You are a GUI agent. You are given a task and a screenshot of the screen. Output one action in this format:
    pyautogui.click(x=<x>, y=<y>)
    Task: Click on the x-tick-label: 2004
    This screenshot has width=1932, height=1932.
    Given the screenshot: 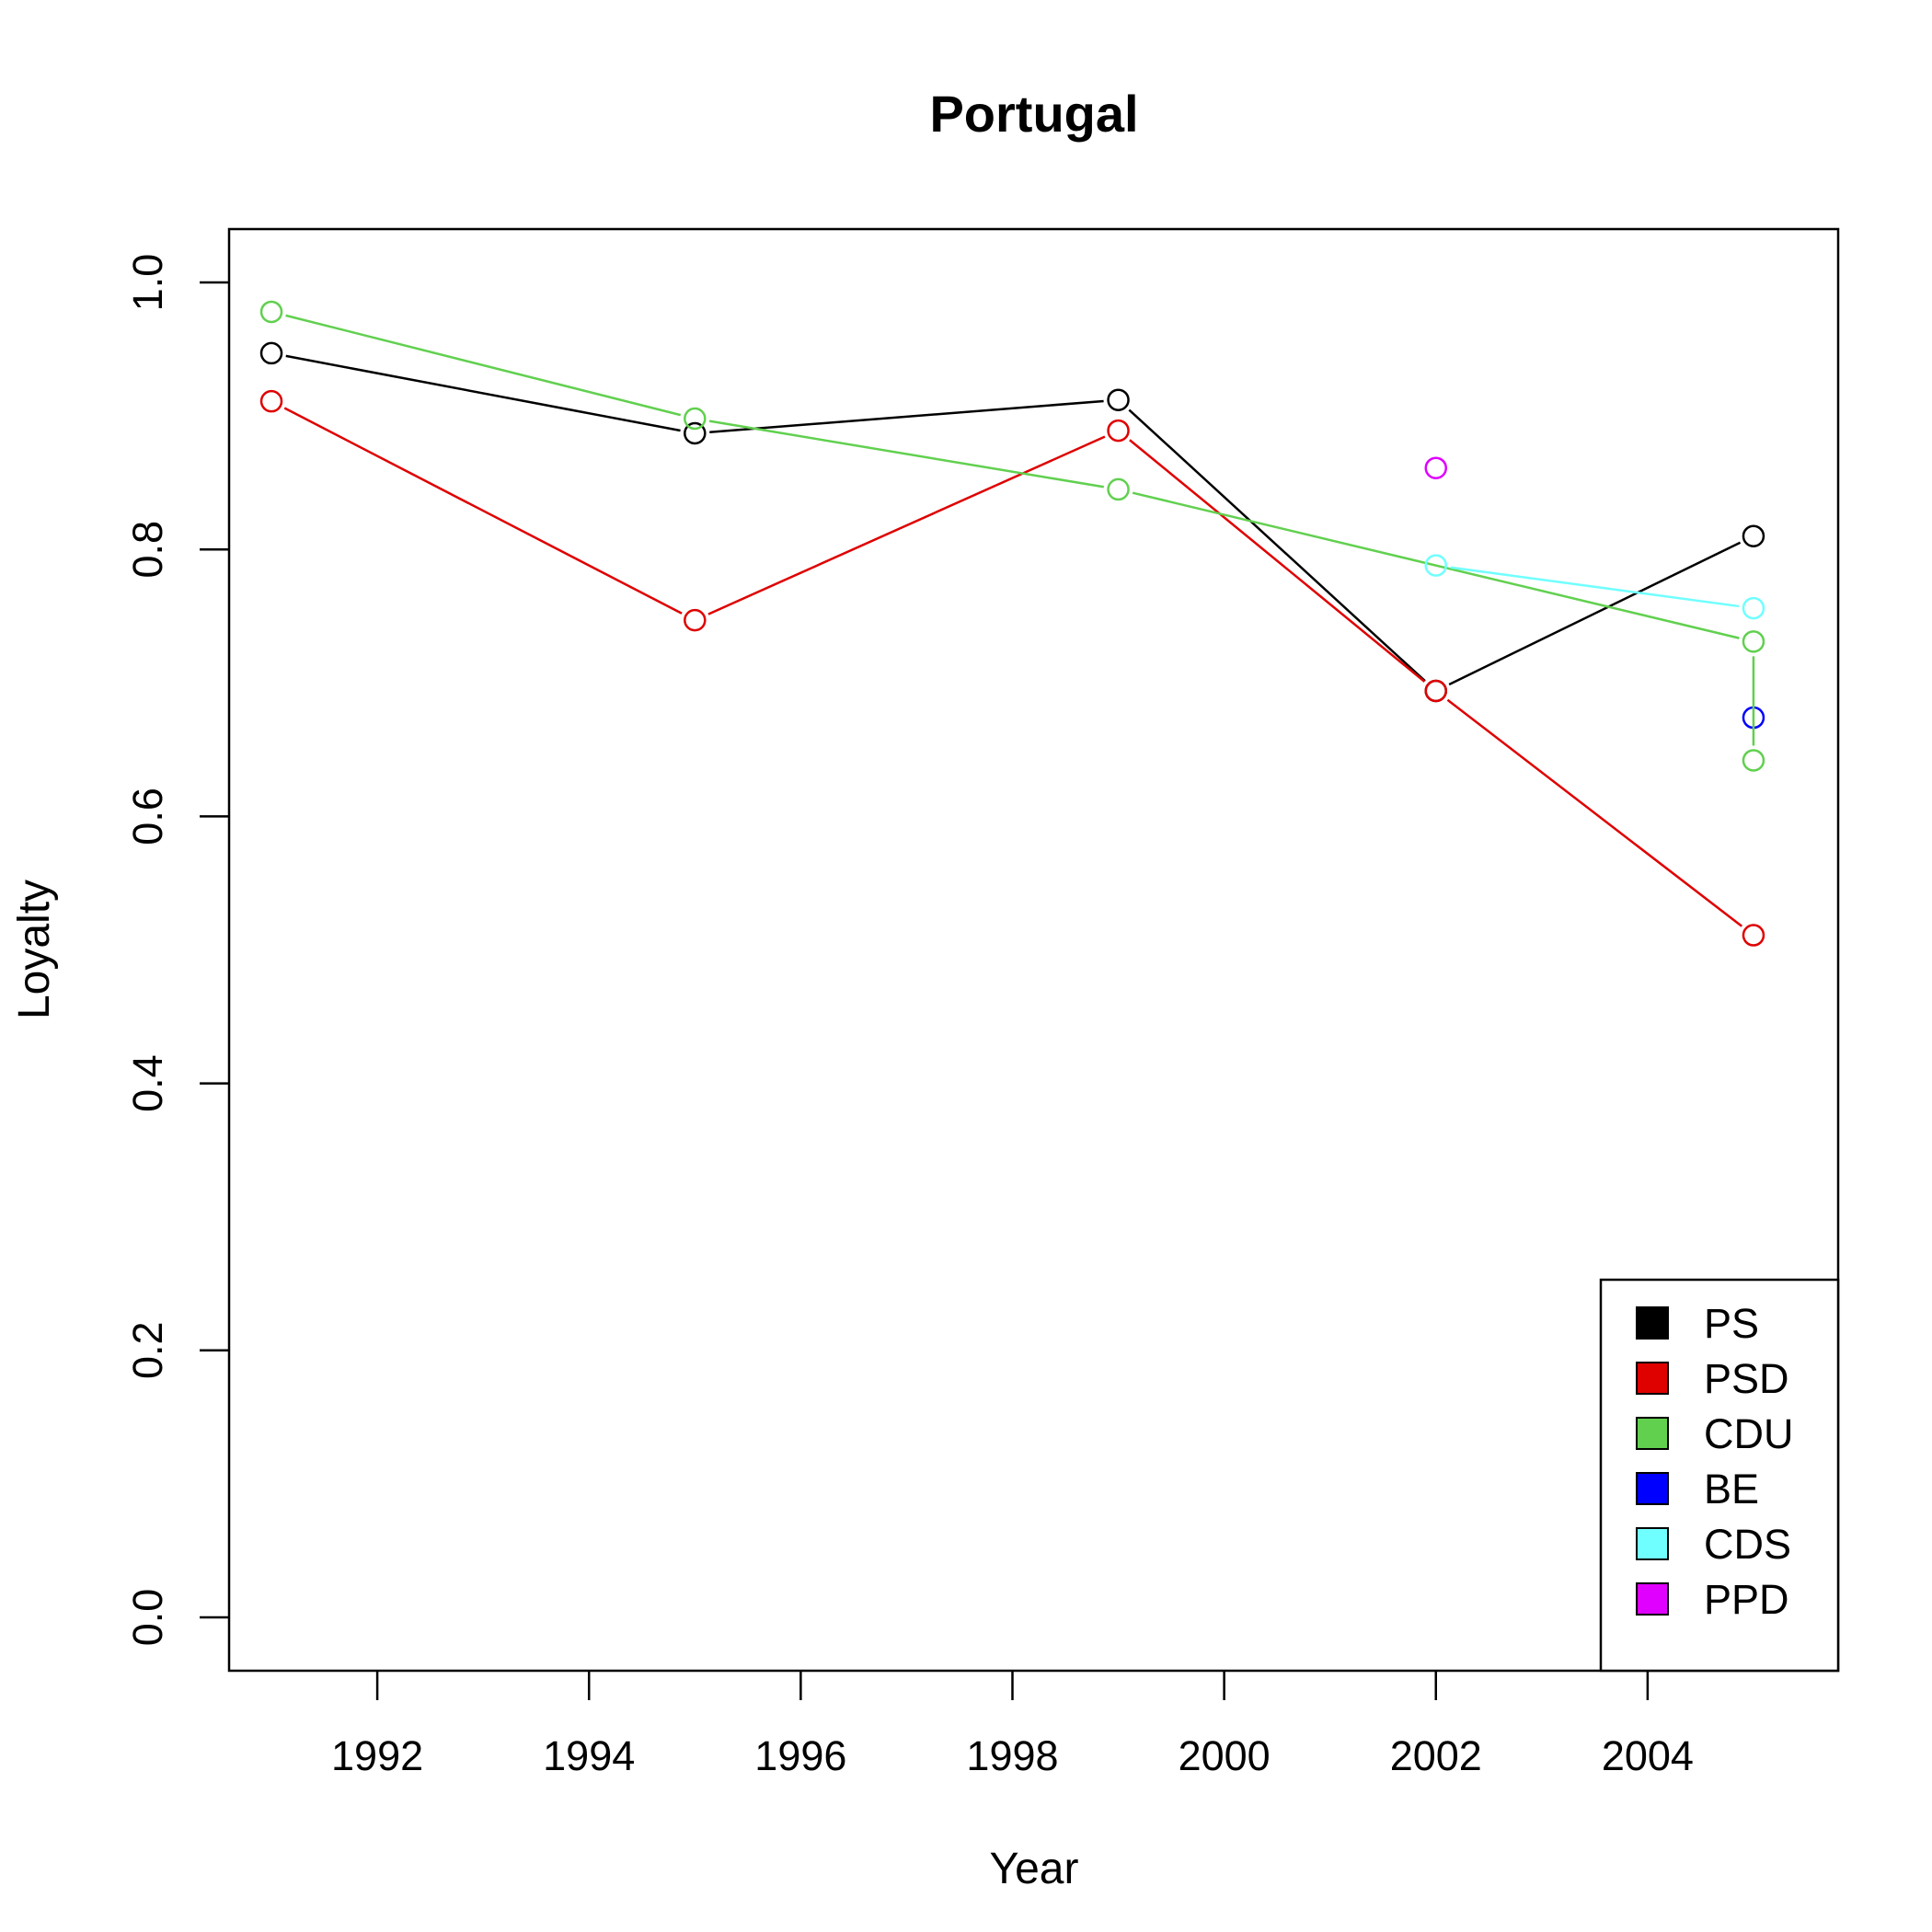 What is the action you would take?
    pyautogui.click(x=1648, y=1755)
    